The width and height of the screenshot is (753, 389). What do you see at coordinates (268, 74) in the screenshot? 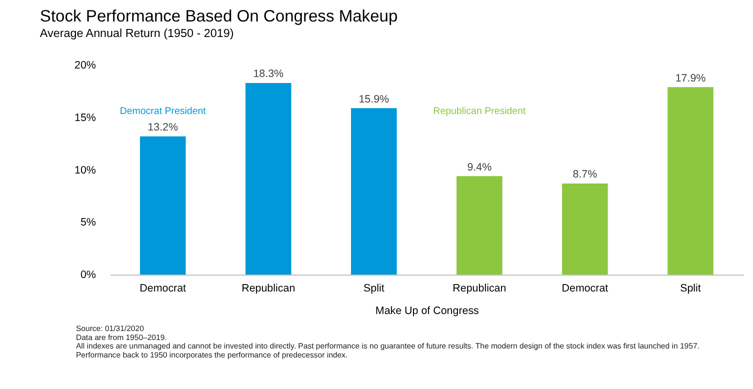
I see `data-label: 18.3%` at bounding box center [268, 74].